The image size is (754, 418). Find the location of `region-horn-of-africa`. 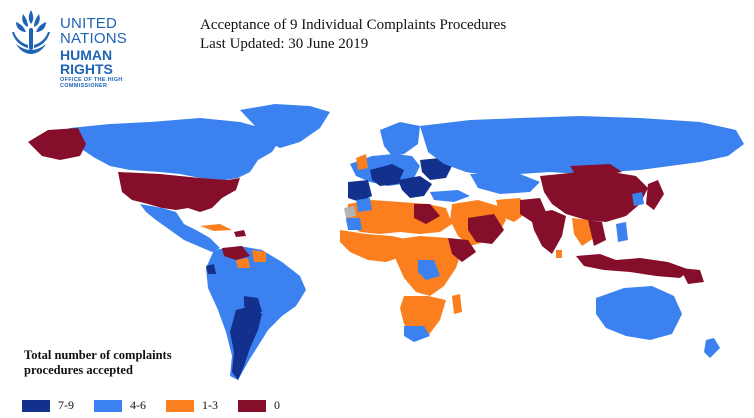

region-horn-of-africa is located at coordinates (462, 250).